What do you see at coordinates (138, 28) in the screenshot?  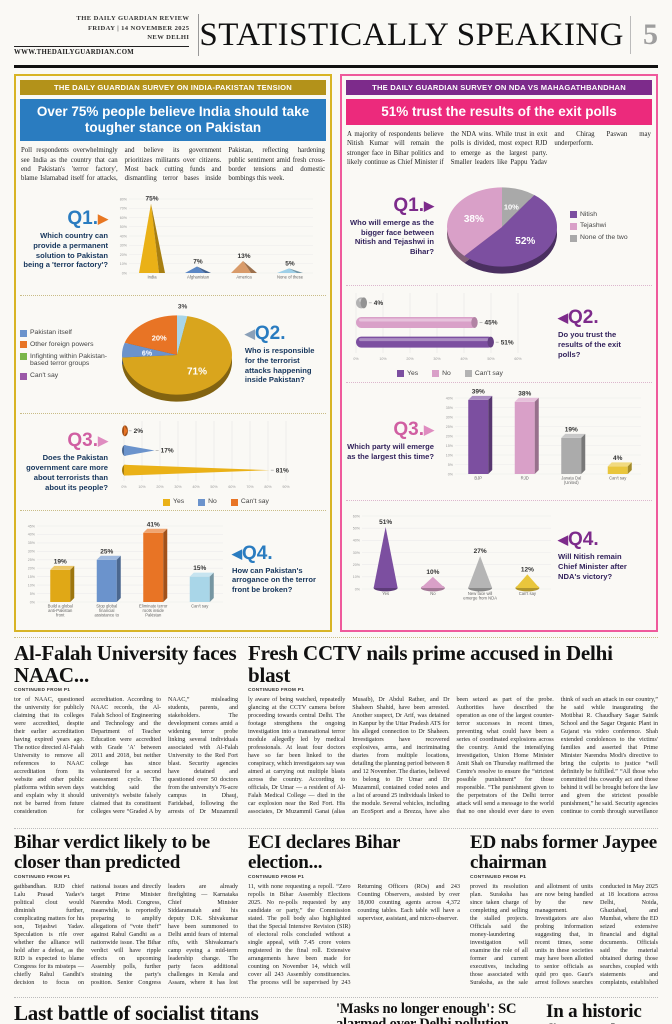 I see `paper-date: FRIDAY | 14 NOVEMBER 2025` at bounding box center [138, 28].